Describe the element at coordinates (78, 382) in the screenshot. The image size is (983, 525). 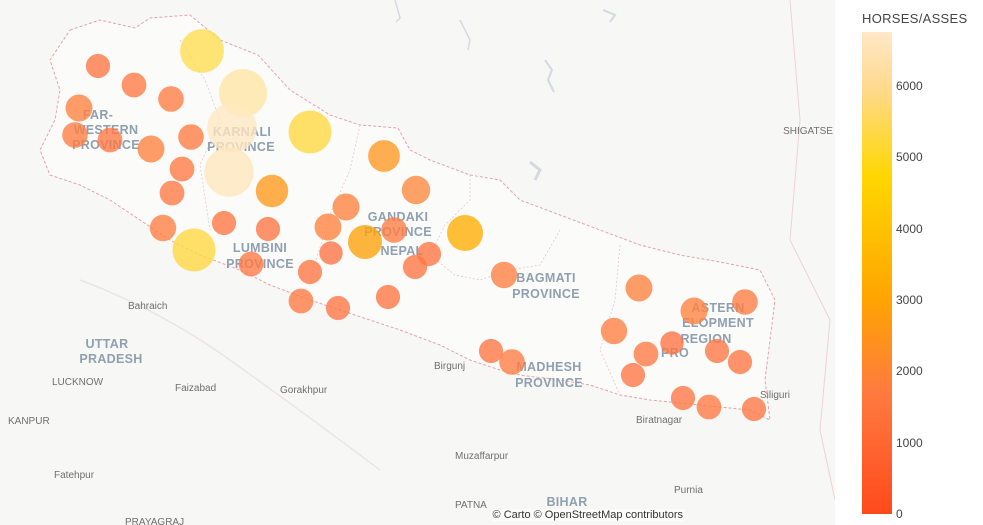
I see `city-label: LUCKNOW` at that location.